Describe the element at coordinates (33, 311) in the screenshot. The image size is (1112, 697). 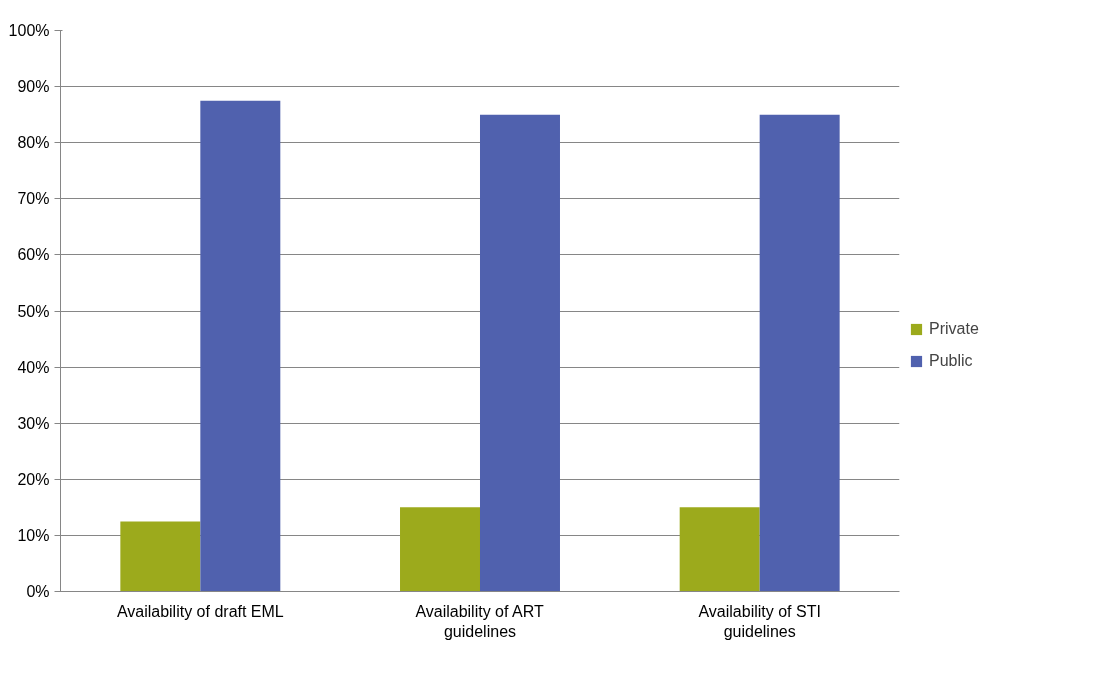
I see `y-tick-label: 50%` at that location.